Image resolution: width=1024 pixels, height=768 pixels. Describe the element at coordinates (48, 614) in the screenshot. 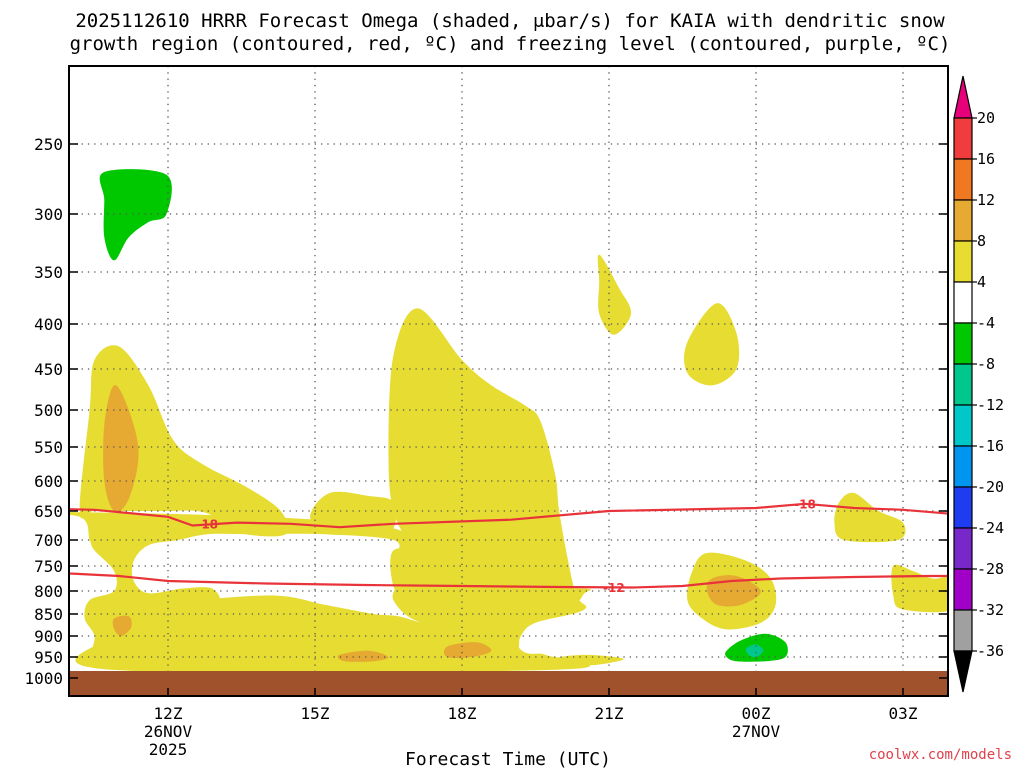

I see `y-tick-label-850: 850` at that location.